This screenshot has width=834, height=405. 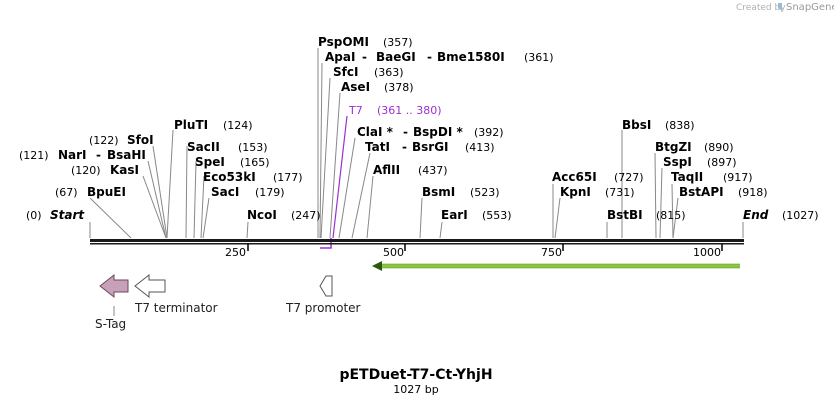 What do you see at coordinates (719, 147) in the screenshot?
I see `site-btgzi-pos: (890)` at bounding box center [719, 147].